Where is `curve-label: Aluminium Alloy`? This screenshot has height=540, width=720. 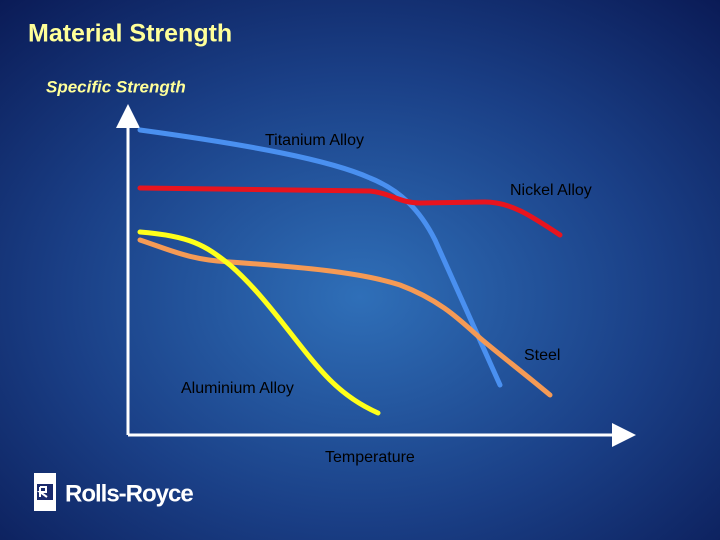
curve-label: Aluminium Alloy is located at coordinates (237, 388).